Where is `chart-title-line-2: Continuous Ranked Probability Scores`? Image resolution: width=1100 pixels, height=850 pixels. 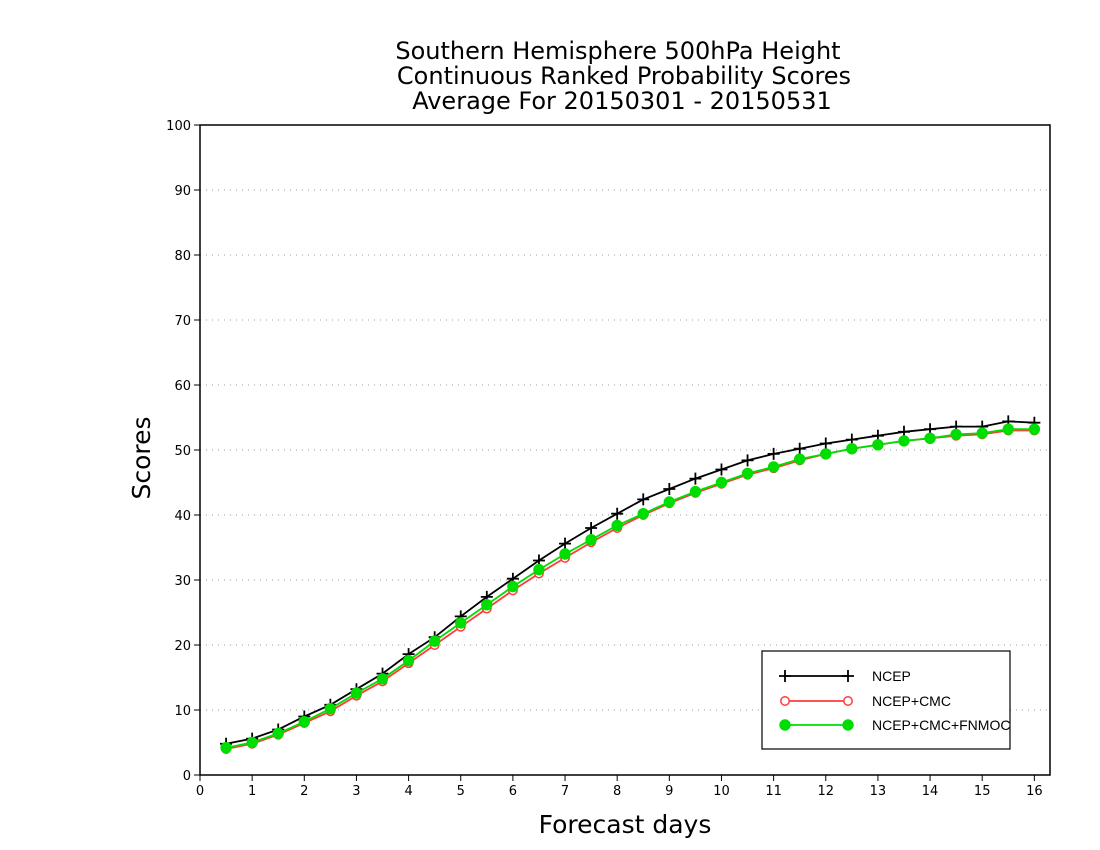 chart-title-line-2: Continuous Ranked Probability Scores is located at coordinates (624, 76).